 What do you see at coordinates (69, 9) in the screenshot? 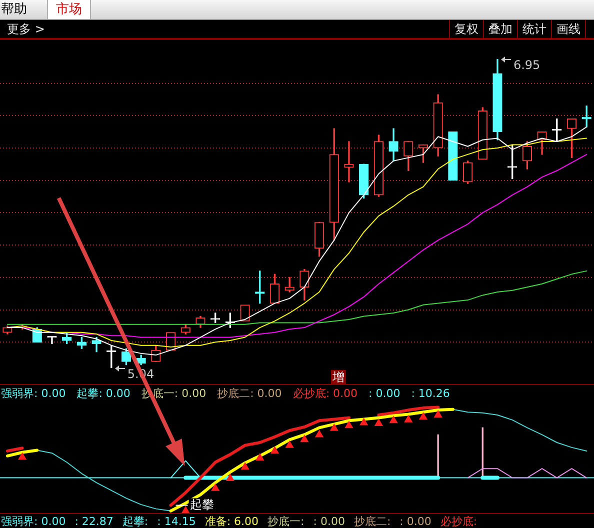
I see `text: 市场` at bounding box center [69, 9].